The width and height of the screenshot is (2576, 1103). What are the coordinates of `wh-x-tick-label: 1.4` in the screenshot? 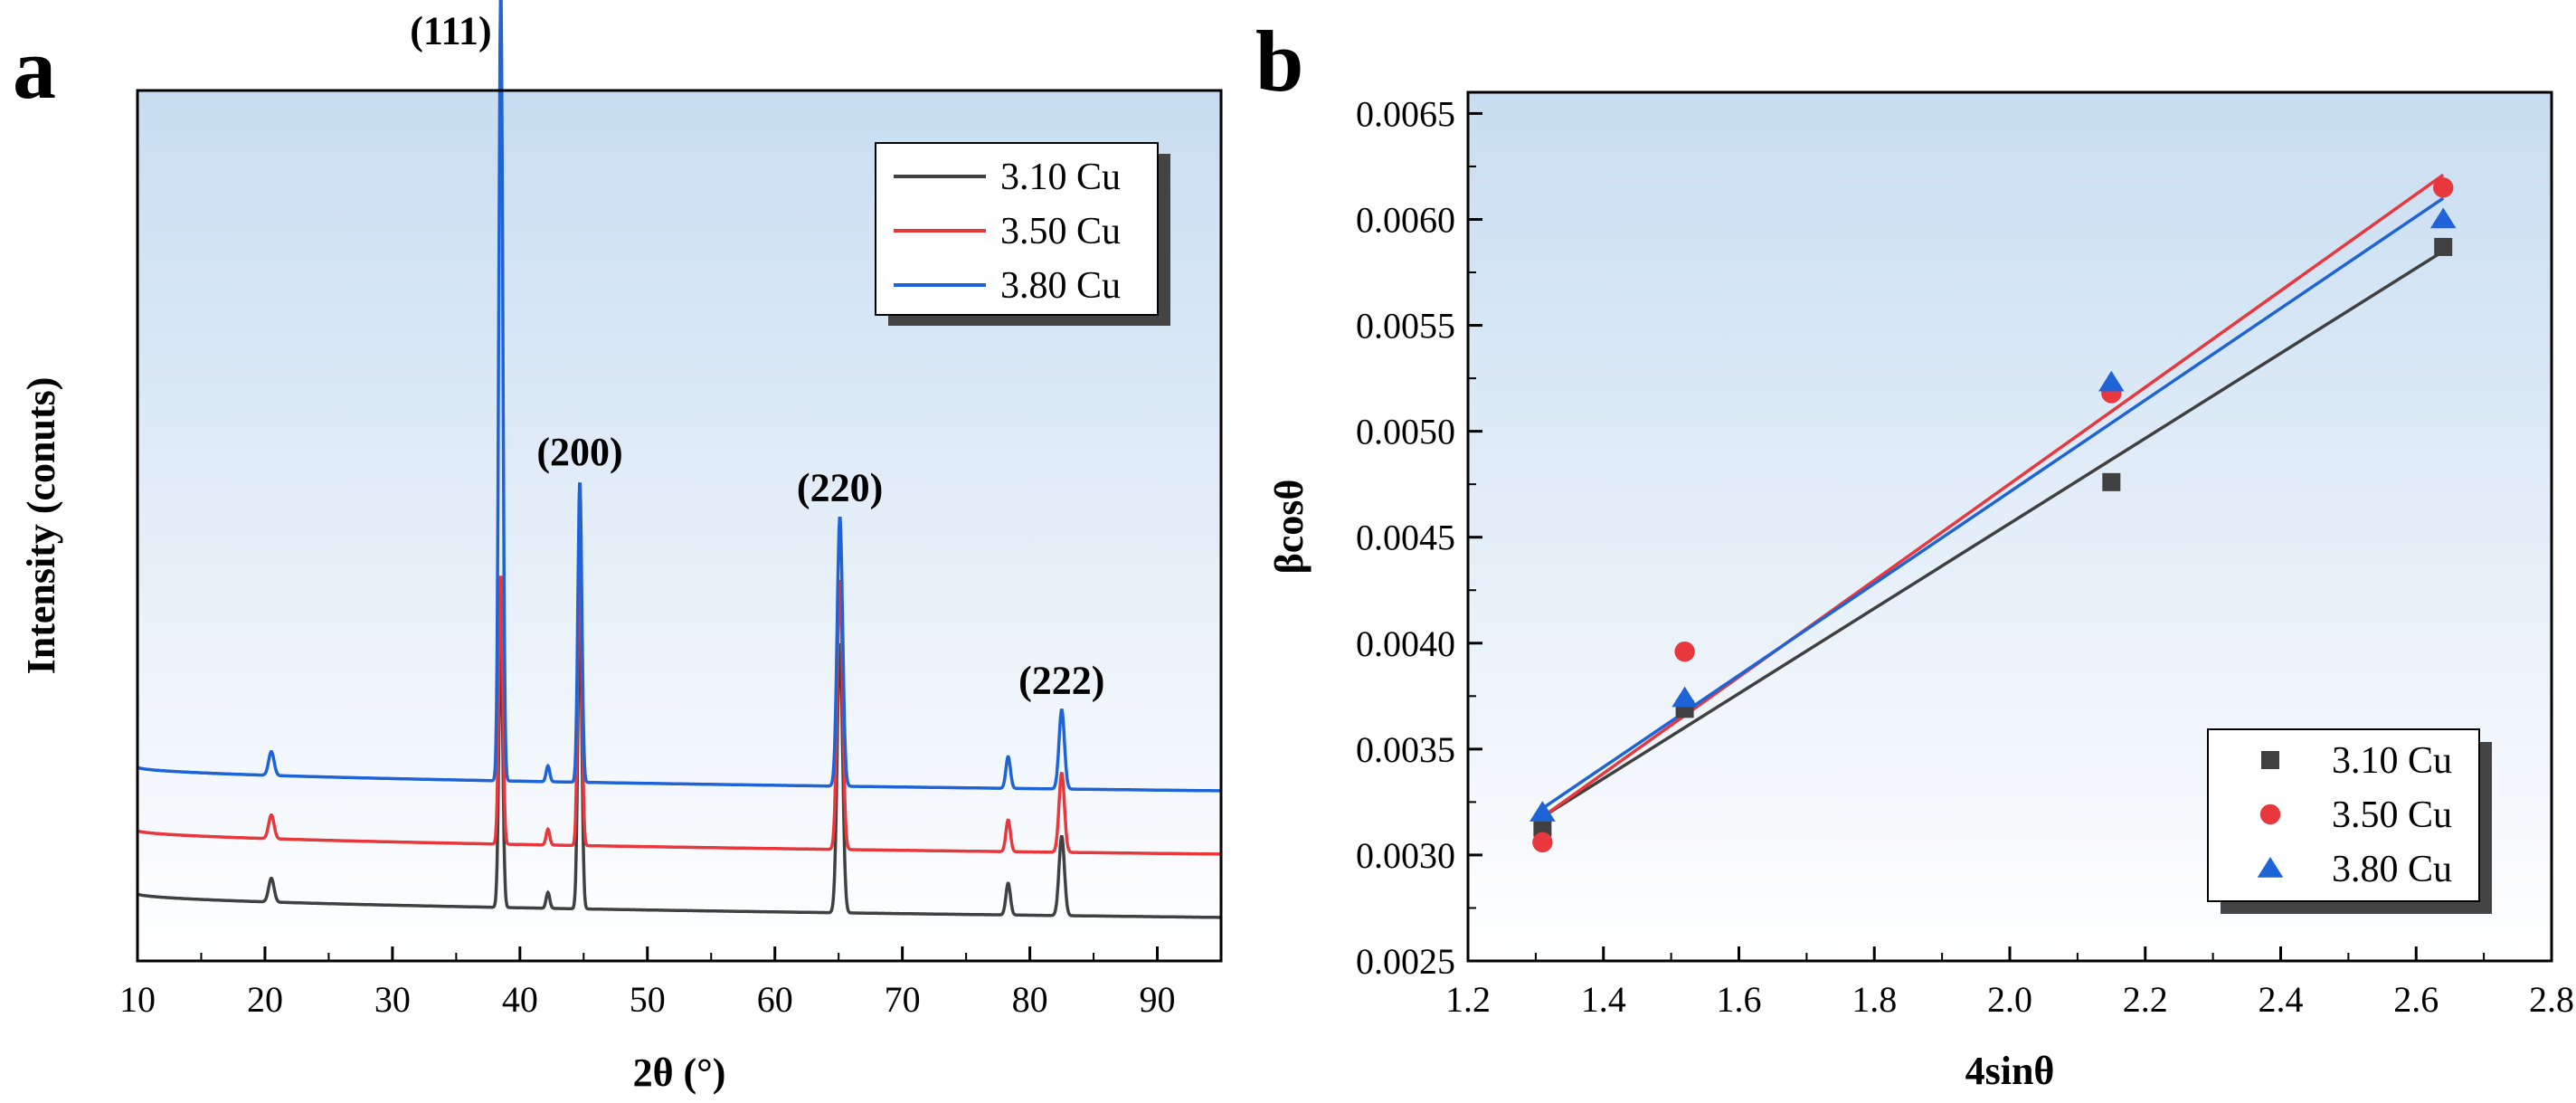 It's located at (1603, 999).